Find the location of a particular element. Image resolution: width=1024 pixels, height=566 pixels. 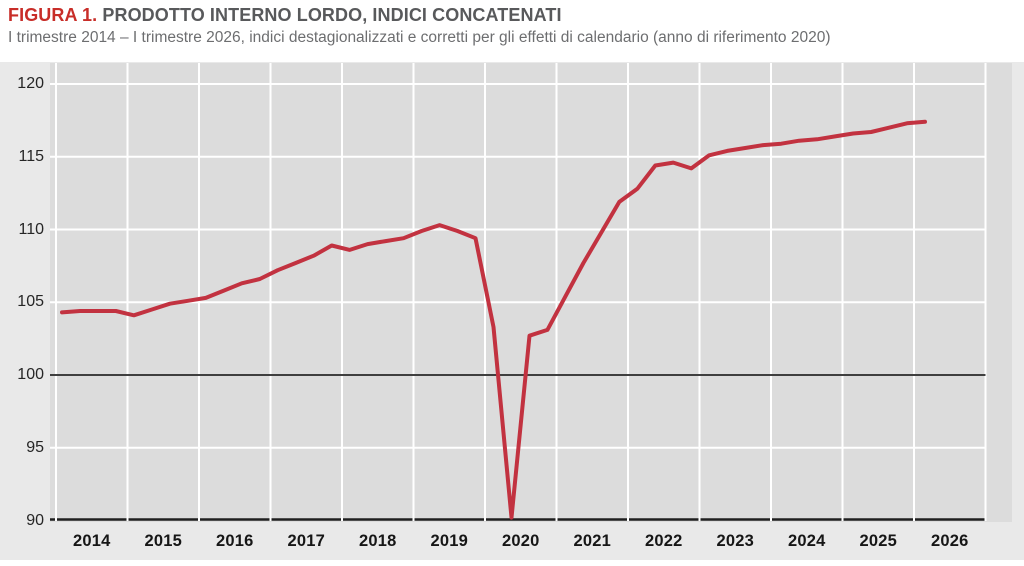

x-tick-2014: 2014 is located at coordinates (91, 541).